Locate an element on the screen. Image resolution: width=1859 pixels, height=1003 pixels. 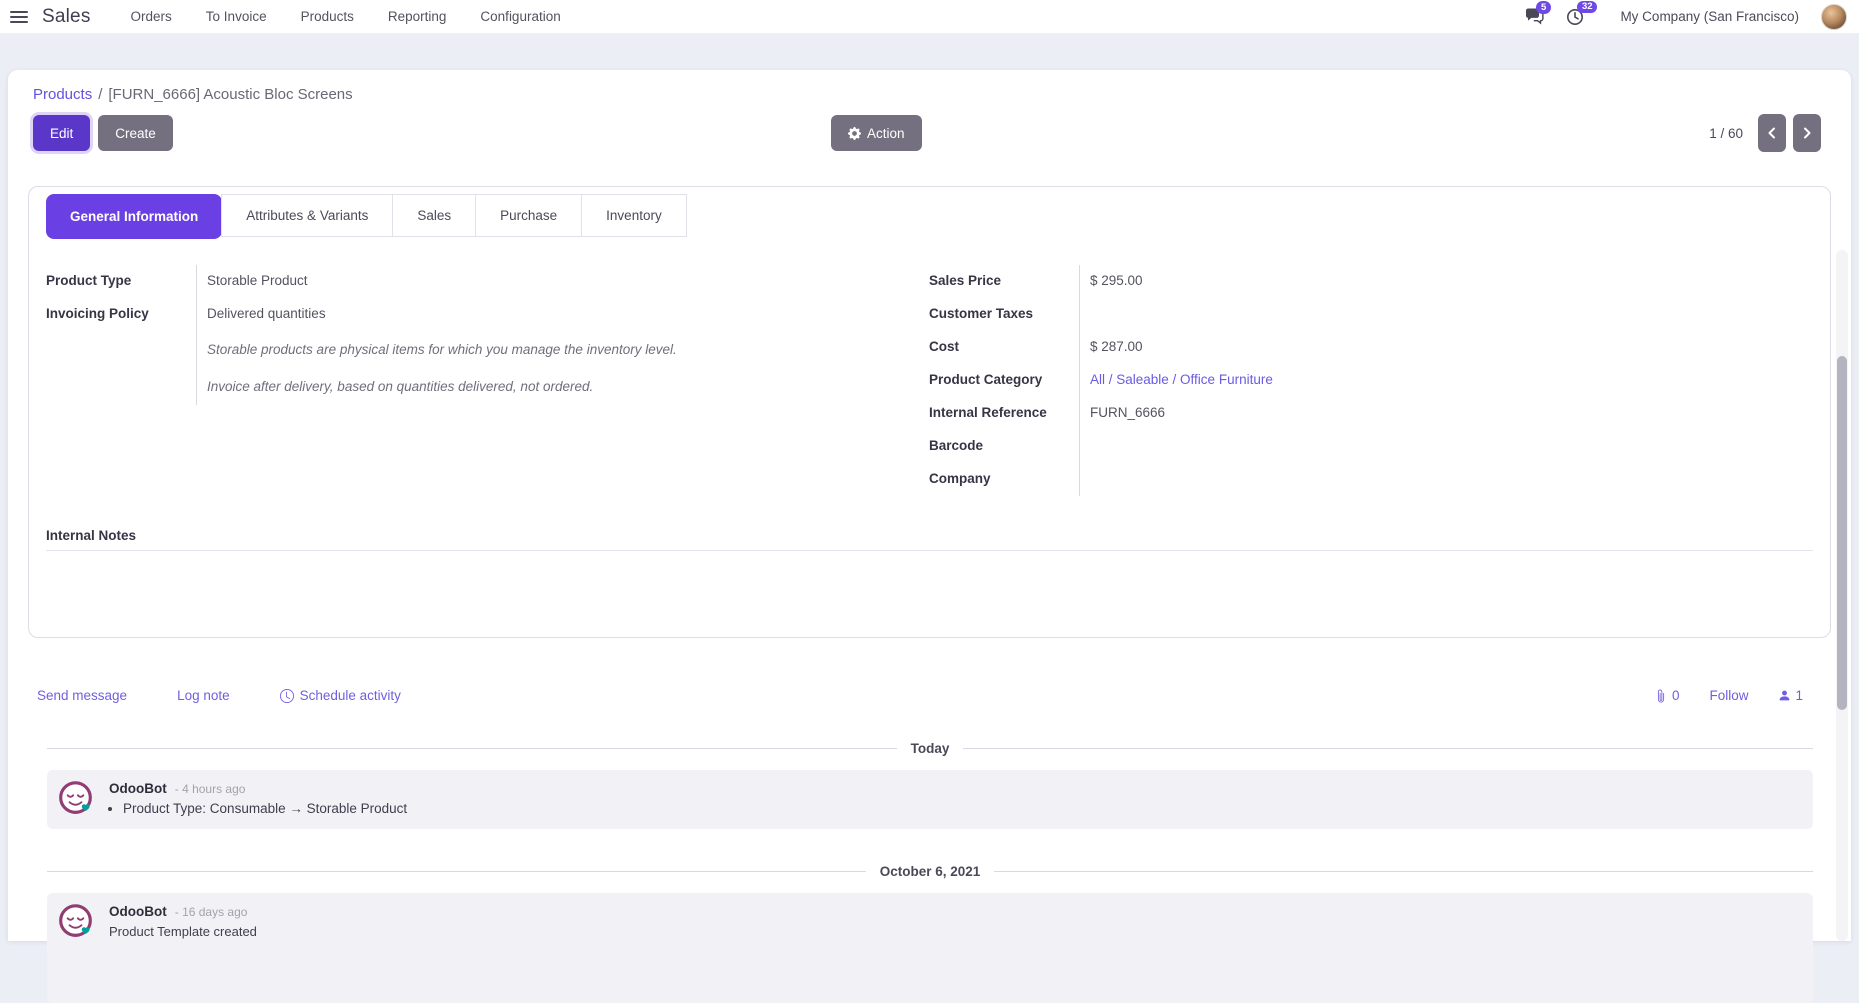
create-button: Create is located at coordinates (135, 133).